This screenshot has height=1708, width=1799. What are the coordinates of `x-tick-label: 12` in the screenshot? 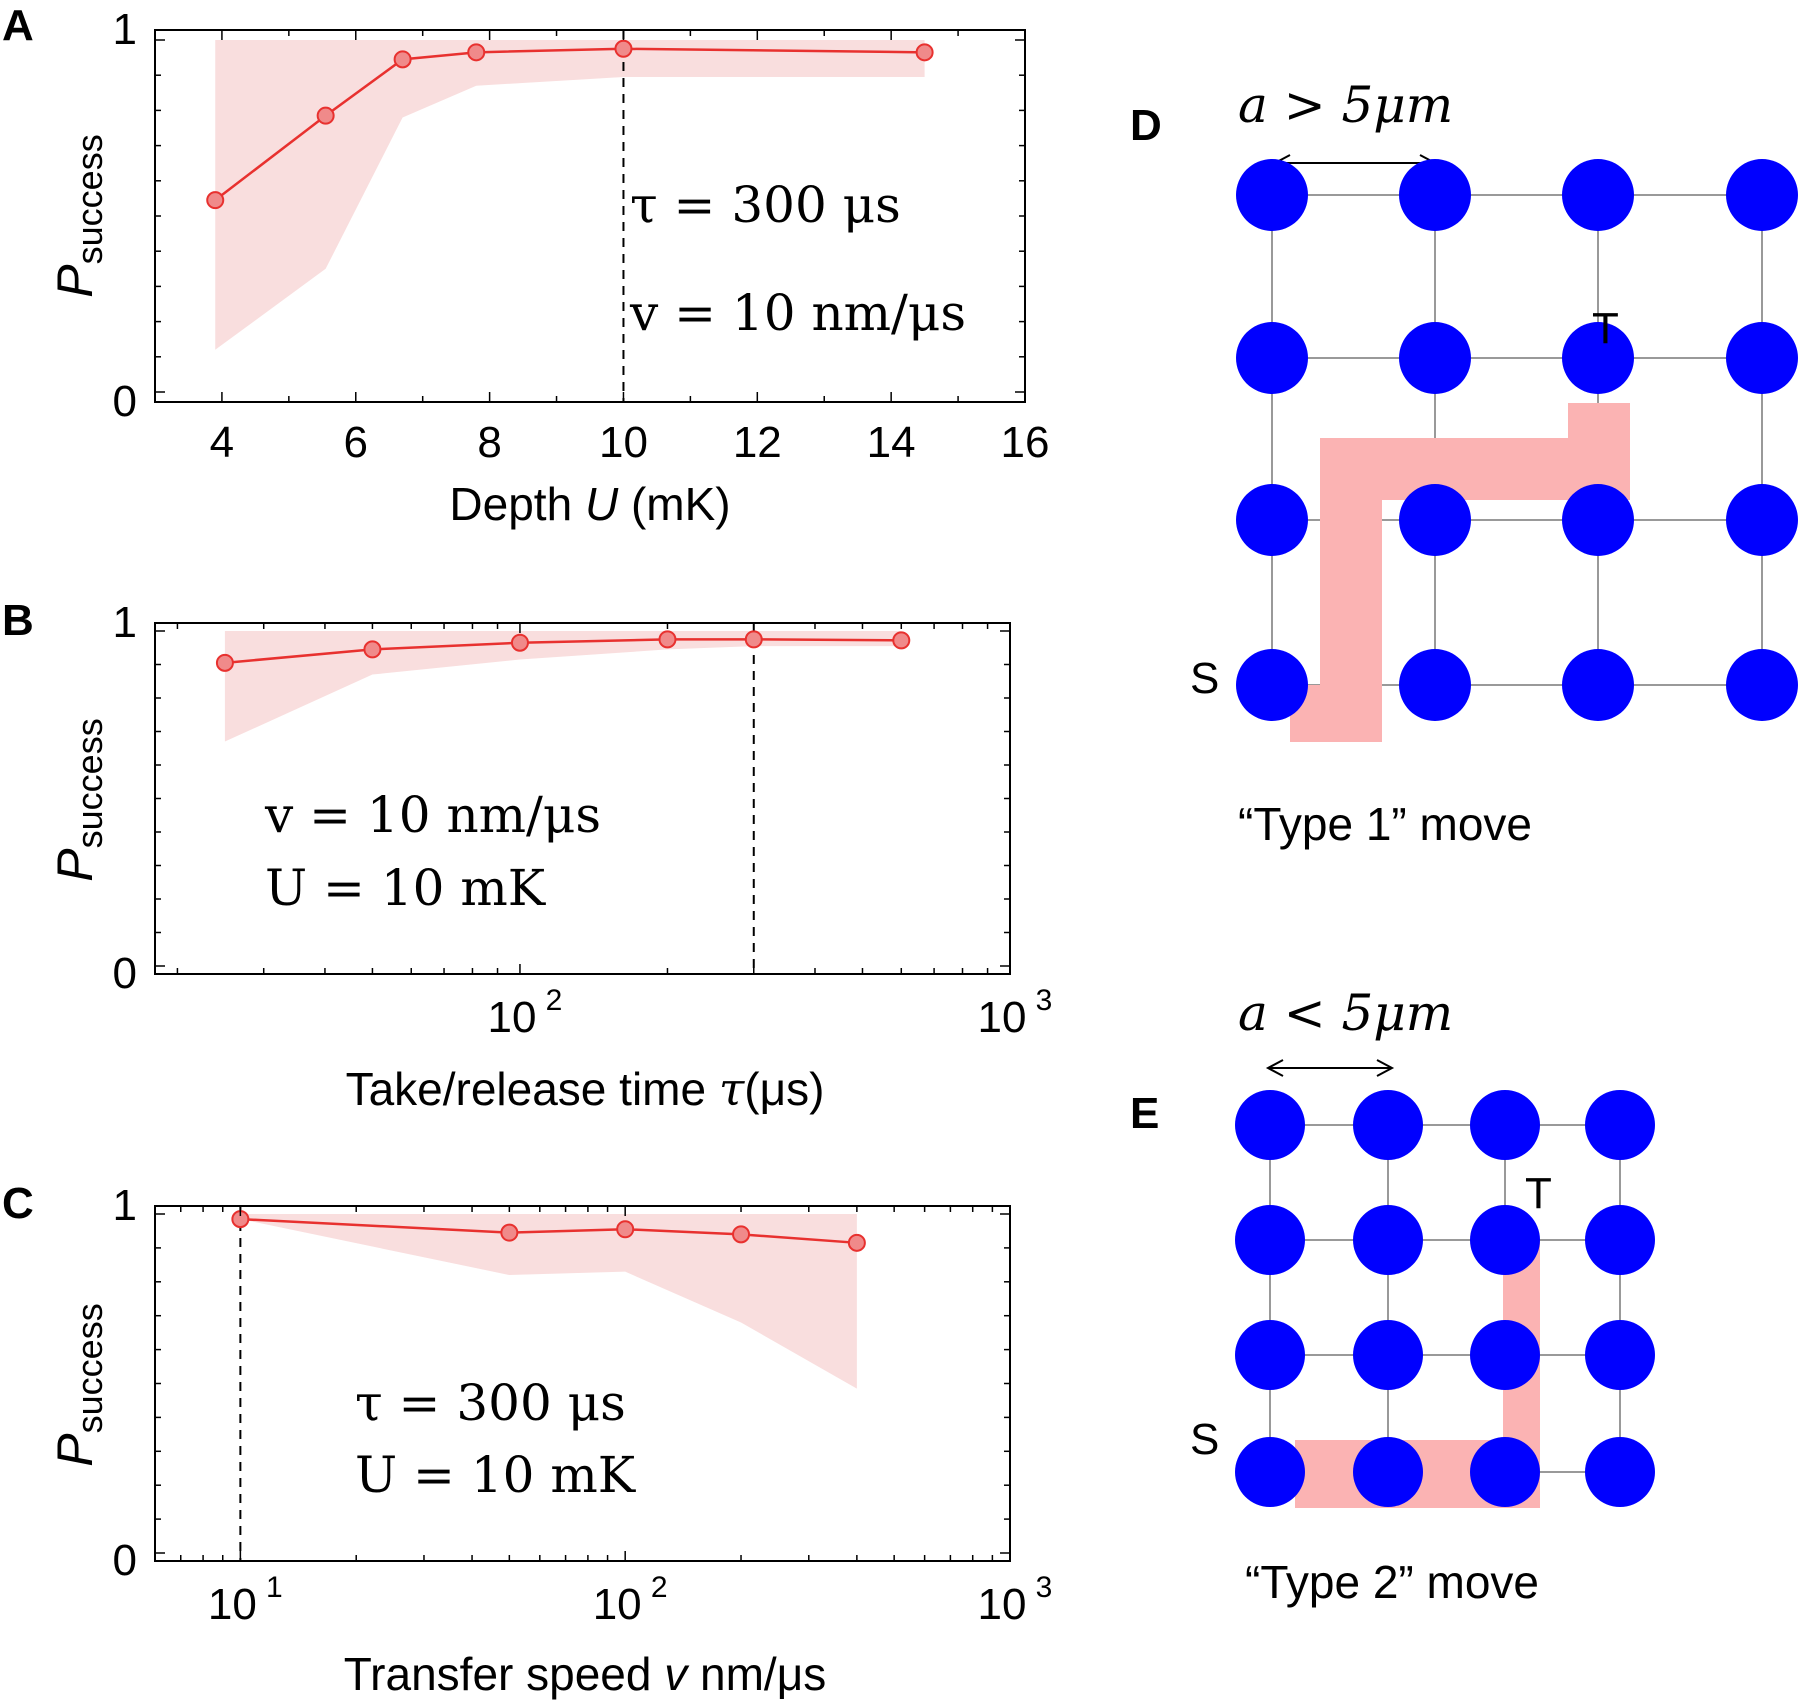 It's located at (757, 442).